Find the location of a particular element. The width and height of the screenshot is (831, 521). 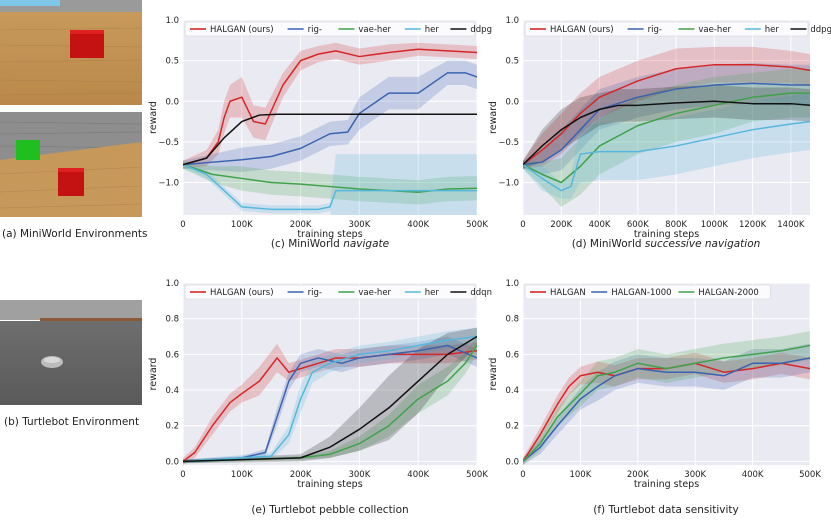

band-HALGAN (ours) is located at coordinates (666, 107).